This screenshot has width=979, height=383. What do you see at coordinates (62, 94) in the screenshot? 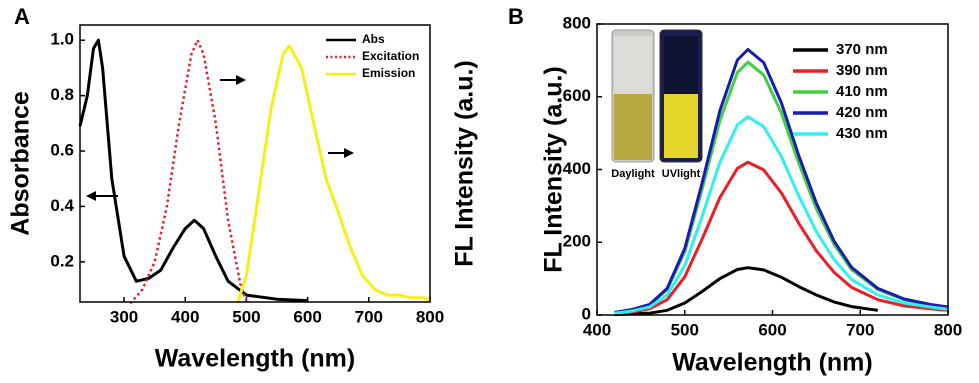
I see `y-tick-label: 0.8` at bounding box center [62, 94].